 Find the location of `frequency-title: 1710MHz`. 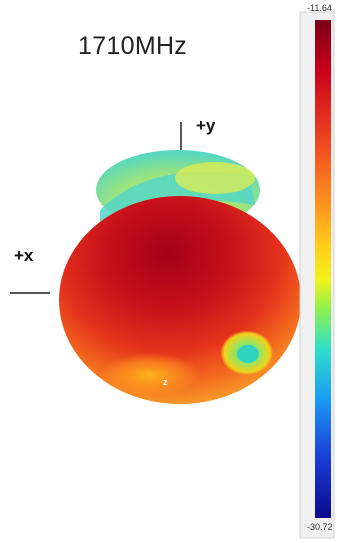

frequency-title: 1710MHz is located at coordinates (133, 46).